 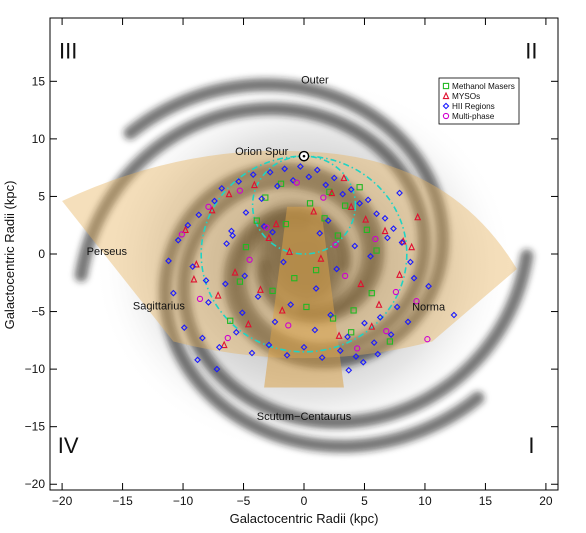 I want to click on legend-label: MYSOs, so click(x=466, y=96).